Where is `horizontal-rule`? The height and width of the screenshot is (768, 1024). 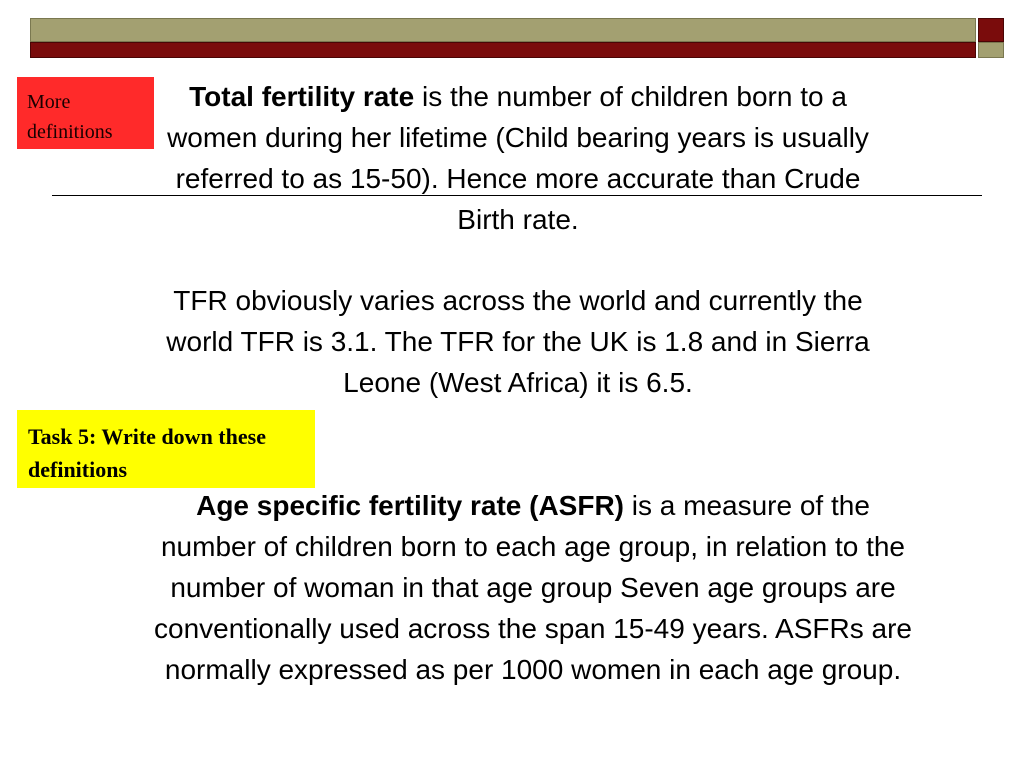
horizontal-rule is located at coordinates (517, 195).